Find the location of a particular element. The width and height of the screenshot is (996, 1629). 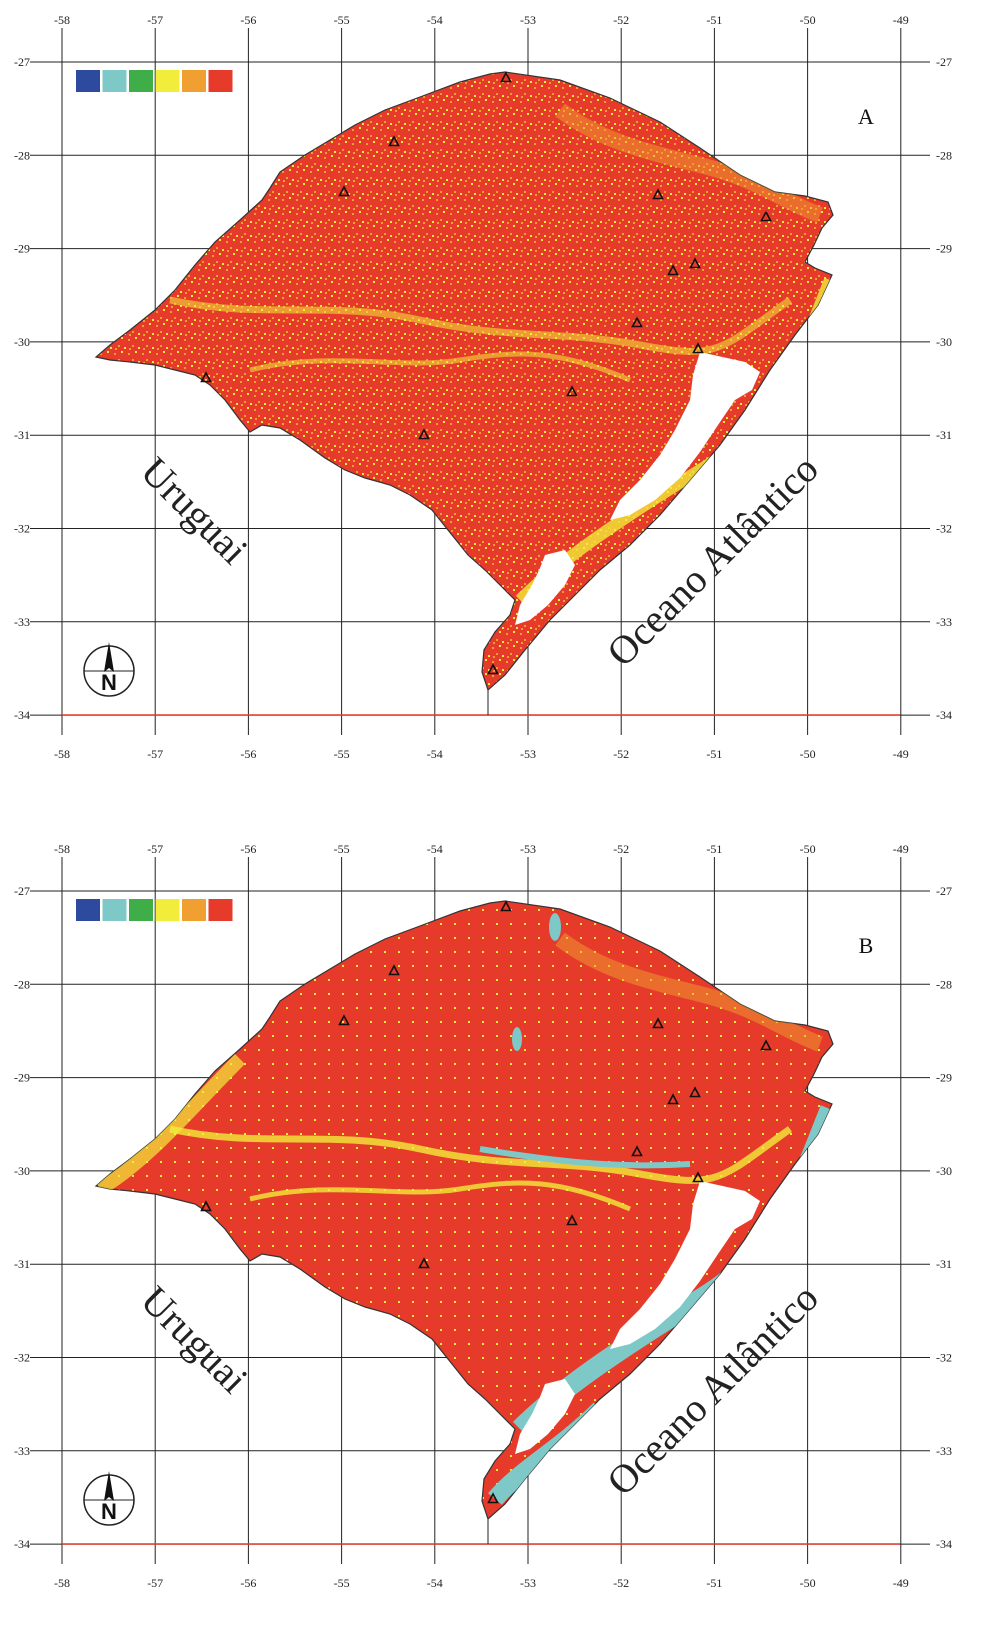

country-label: Uruguai is located at coordinates (194, 1339).